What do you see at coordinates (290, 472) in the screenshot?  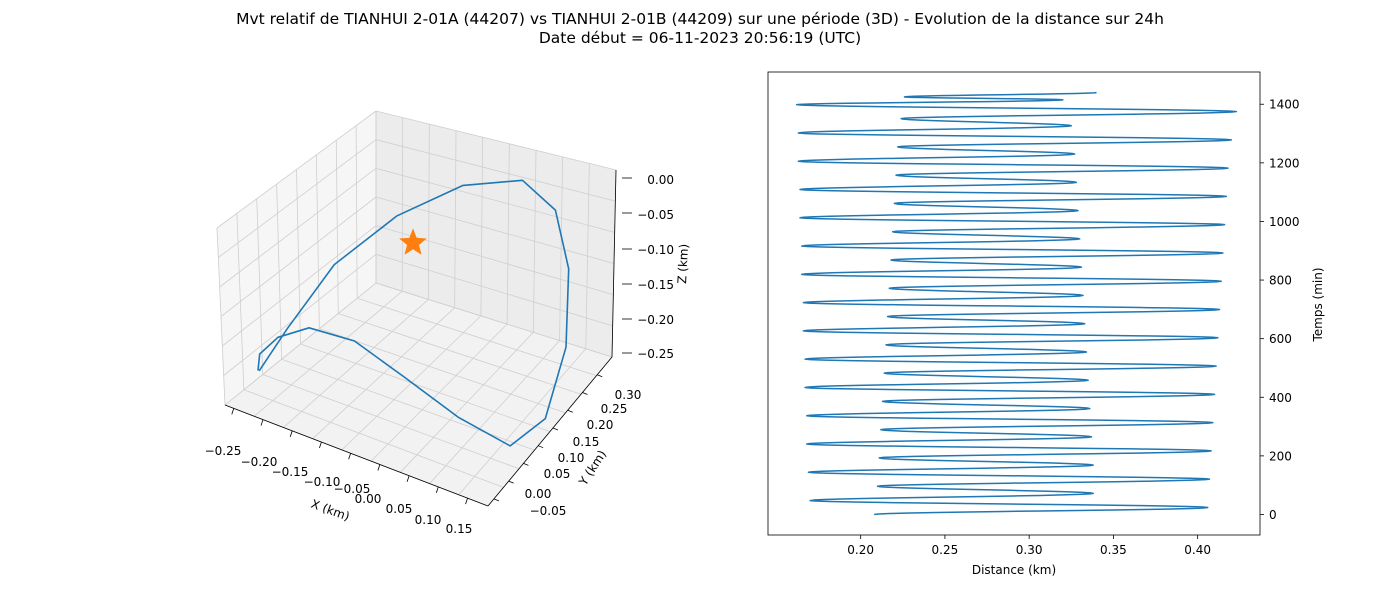 I see `x-tick-label: −0.15` at bounding box center [290, 472].